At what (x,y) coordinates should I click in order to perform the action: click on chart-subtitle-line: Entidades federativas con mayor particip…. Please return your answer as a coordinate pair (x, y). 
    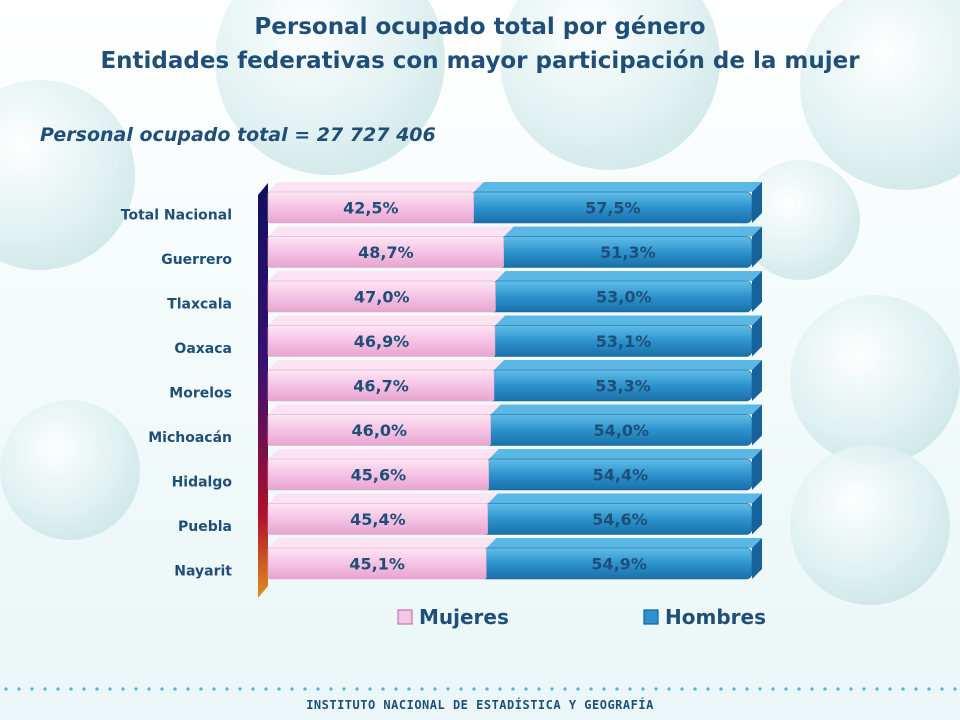
    Looking at the image, I should click on (480, 61).